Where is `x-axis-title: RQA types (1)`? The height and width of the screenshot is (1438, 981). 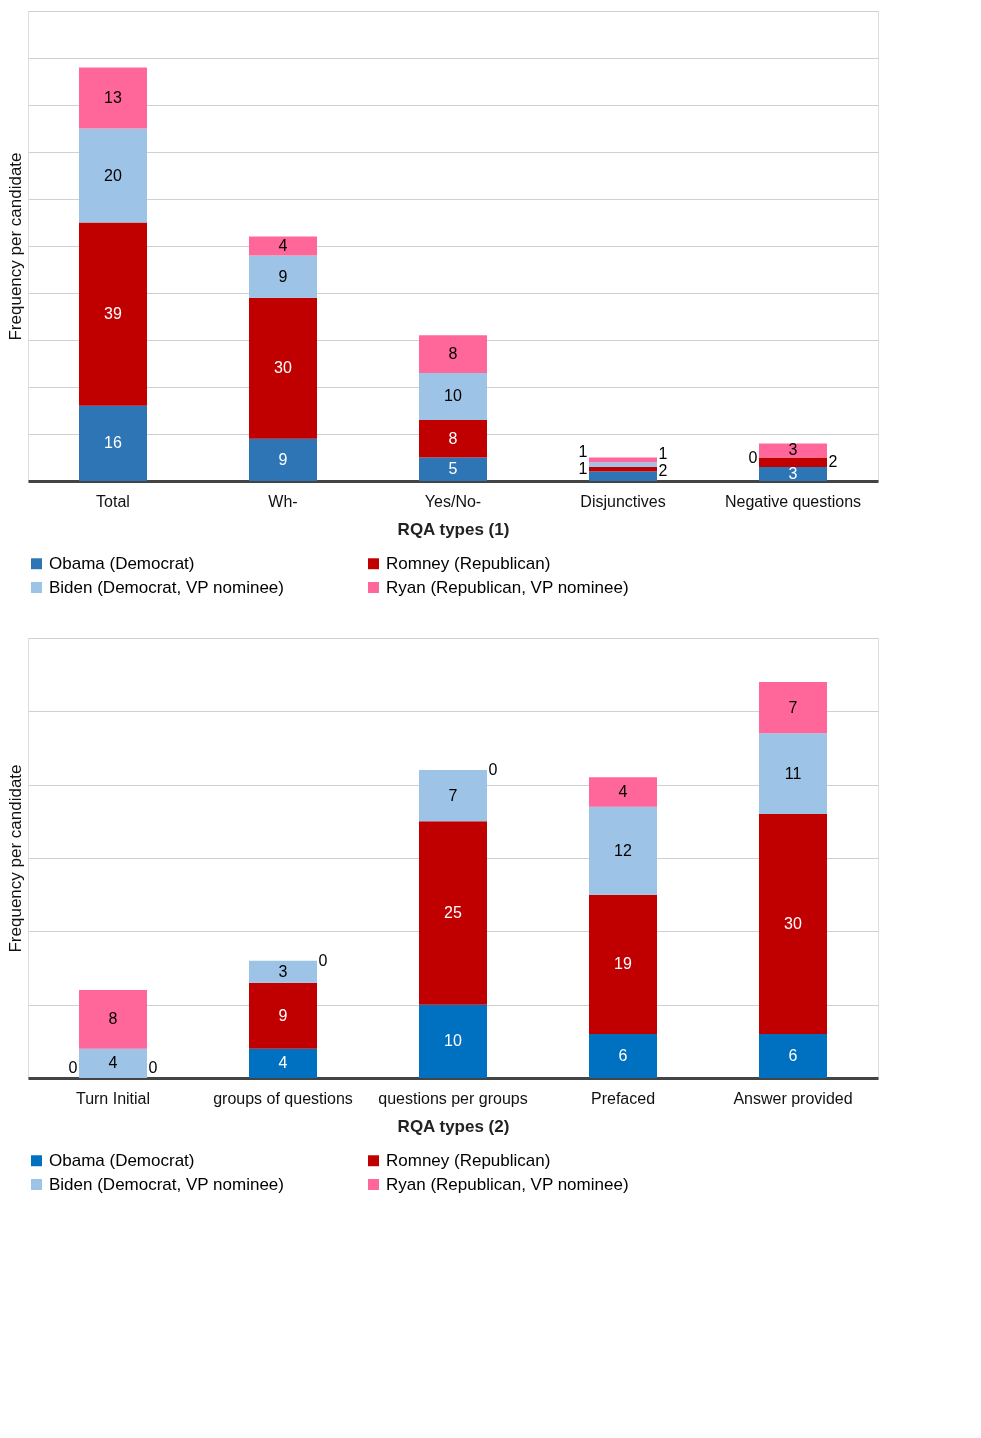 x-axis-title: RQA types (1) is located at coordinates (453, 529).